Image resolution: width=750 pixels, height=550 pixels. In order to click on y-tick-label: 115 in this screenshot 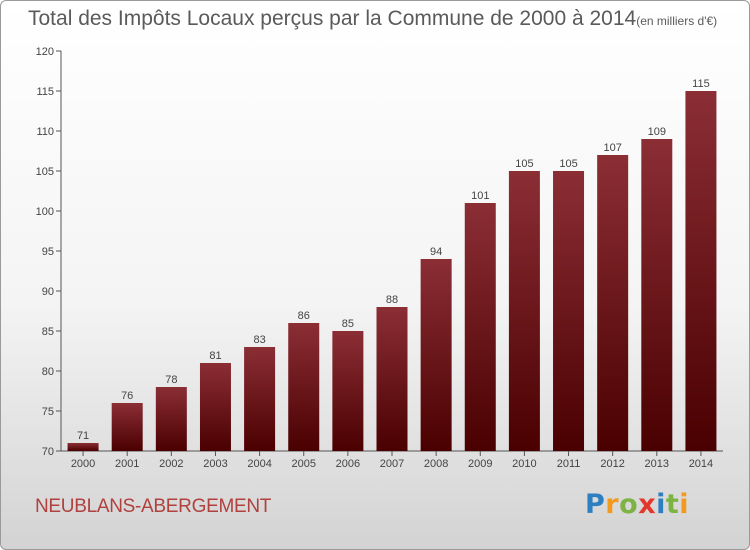, I will do `click(45, 92)`.